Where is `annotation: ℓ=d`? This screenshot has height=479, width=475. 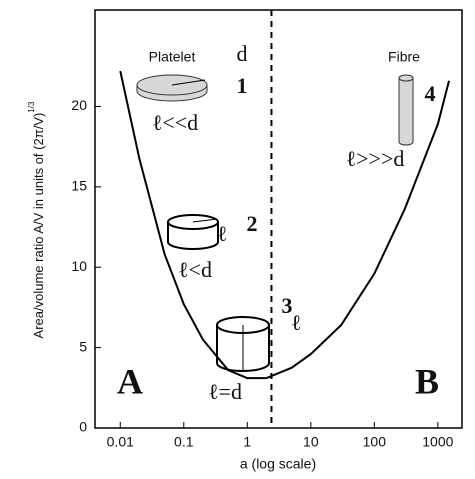
annotation: ℓ=d is located at coordinates (225, 391).